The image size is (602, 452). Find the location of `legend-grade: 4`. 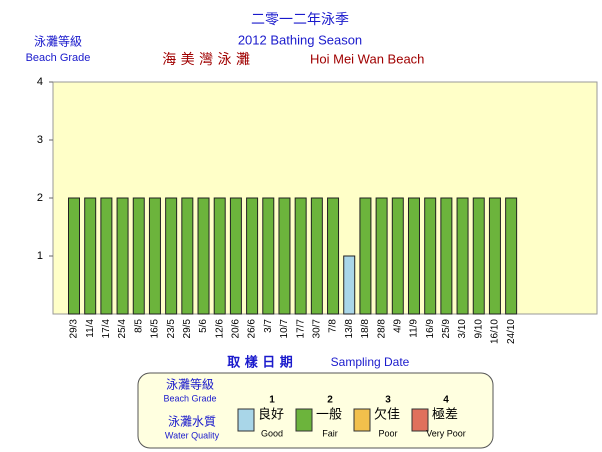

legend-grade: 4 is located at coordinates (446, 400).